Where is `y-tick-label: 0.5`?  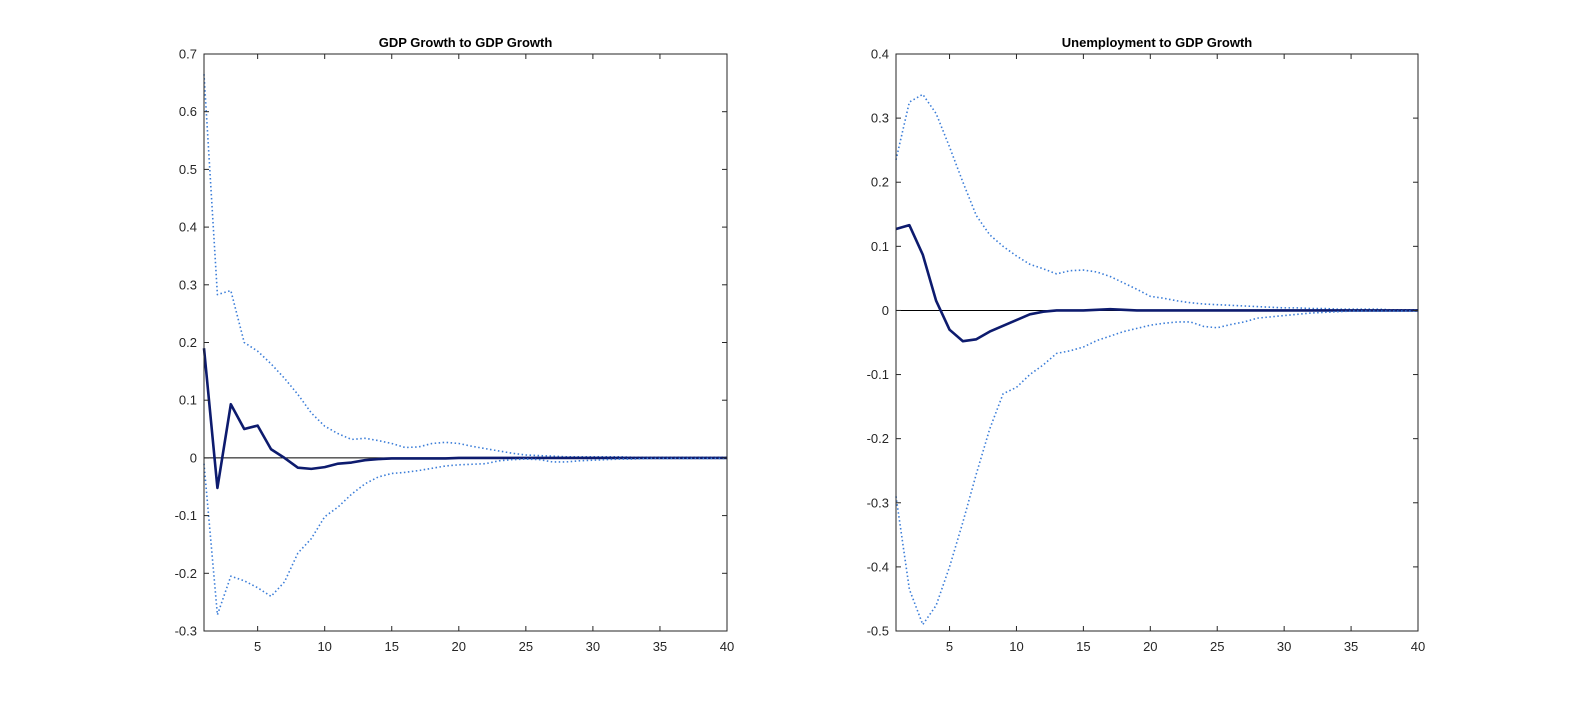
y-tick-label: 0.5 is located at coordinates (188, 169).